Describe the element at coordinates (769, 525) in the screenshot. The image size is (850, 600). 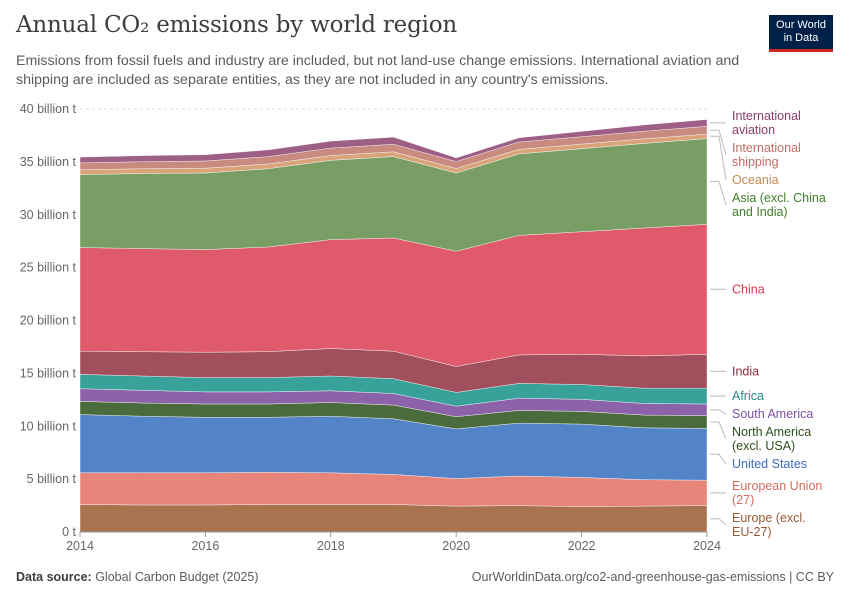
I see `series-label: Europe (excl. EU-27)` at that location.